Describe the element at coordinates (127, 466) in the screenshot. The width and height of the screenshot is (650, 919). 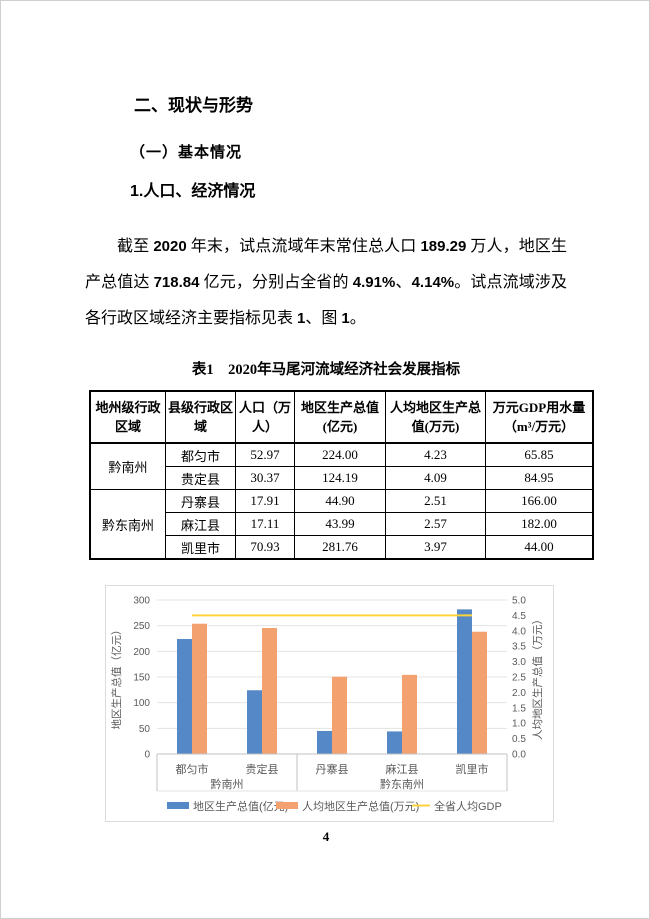
I see `region-cell: 黔南州` at that location.